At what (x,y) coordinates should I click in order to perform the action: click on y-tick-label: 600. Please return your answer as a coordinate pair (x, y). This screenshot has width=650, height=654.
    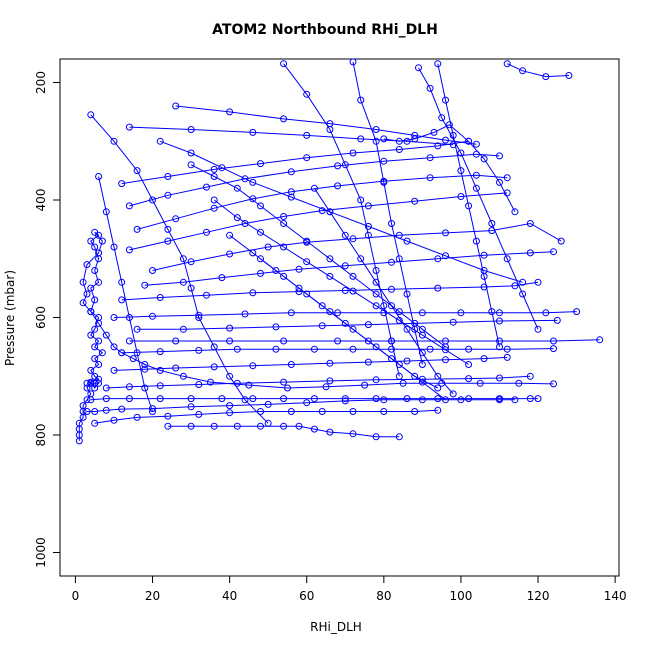
    Looking at the image, I should click on (41, 317).